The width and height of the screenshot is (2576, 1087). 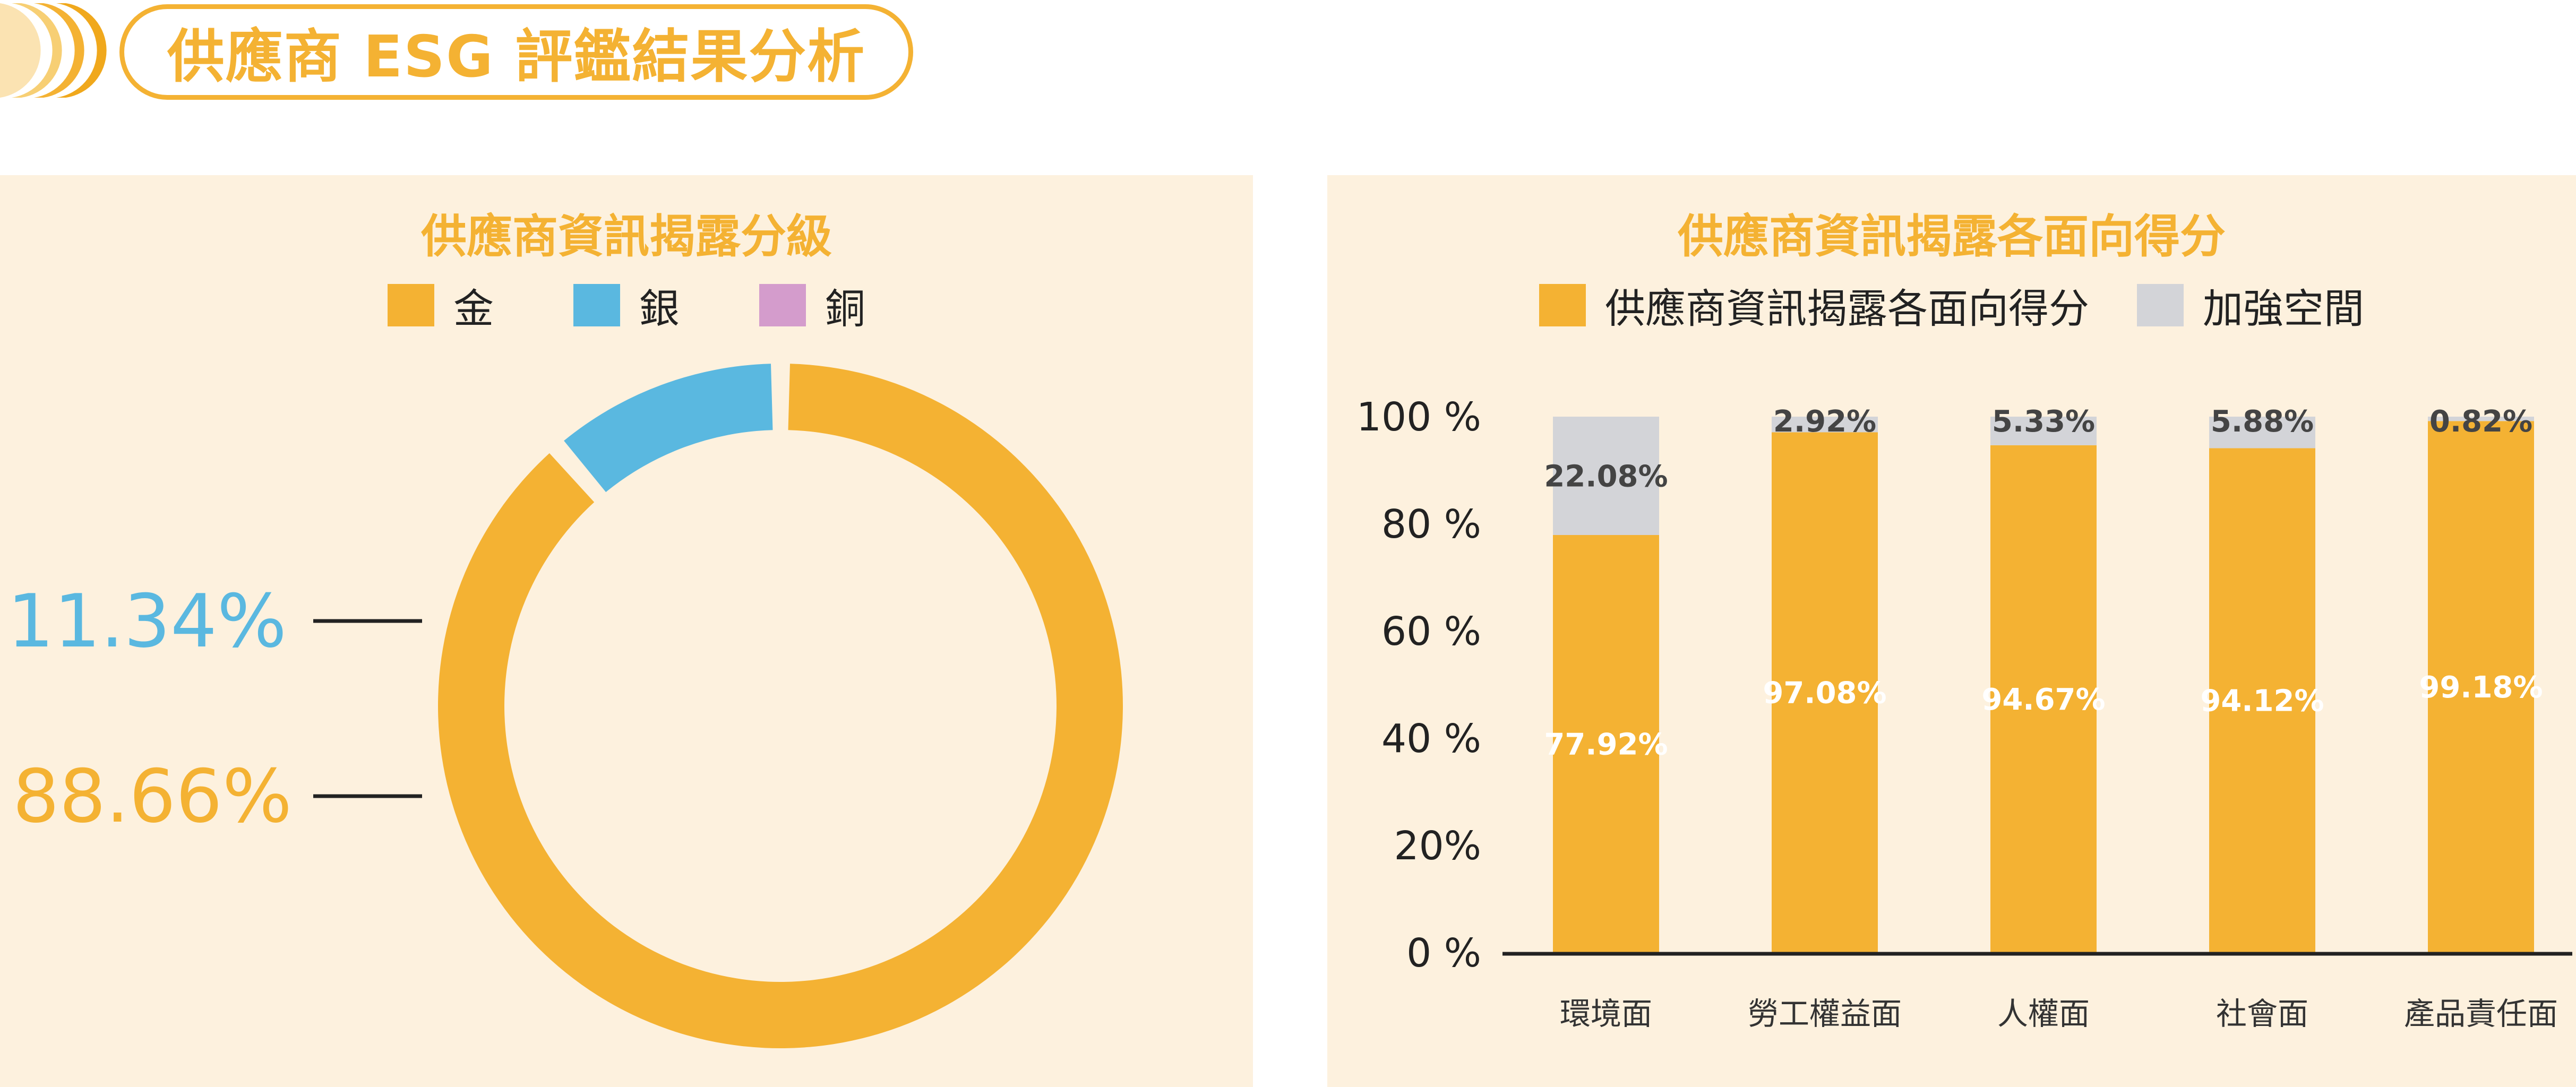 I want to click on legend-label-improve: 加強空間, so click(x=2283, y=308).